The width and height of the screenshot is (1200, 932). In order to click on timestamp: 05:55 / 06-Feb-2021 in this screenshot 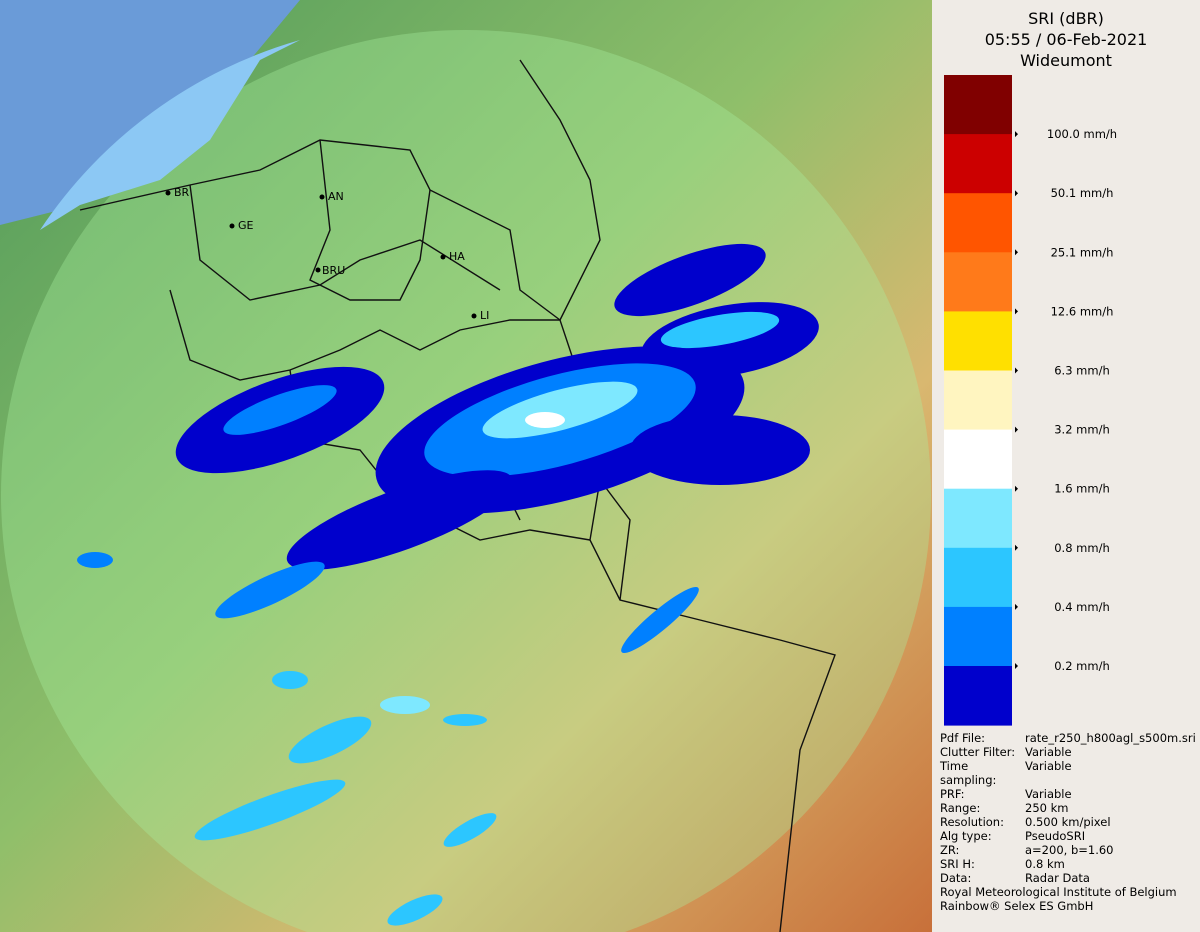, I will do `click(1066, 39)`.